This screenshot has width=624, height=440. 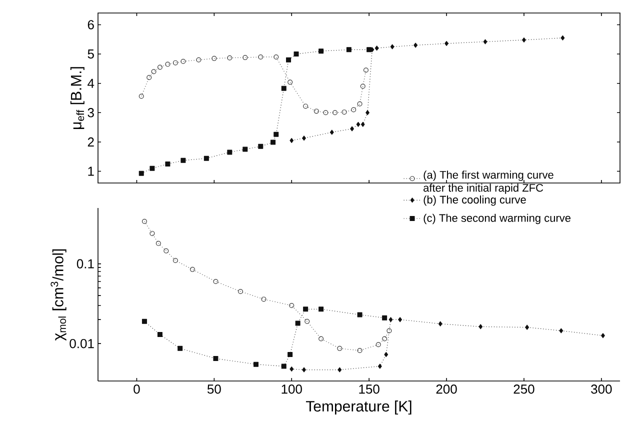 I want to click on x-tick-label: 250, so click(x=524, y=389).